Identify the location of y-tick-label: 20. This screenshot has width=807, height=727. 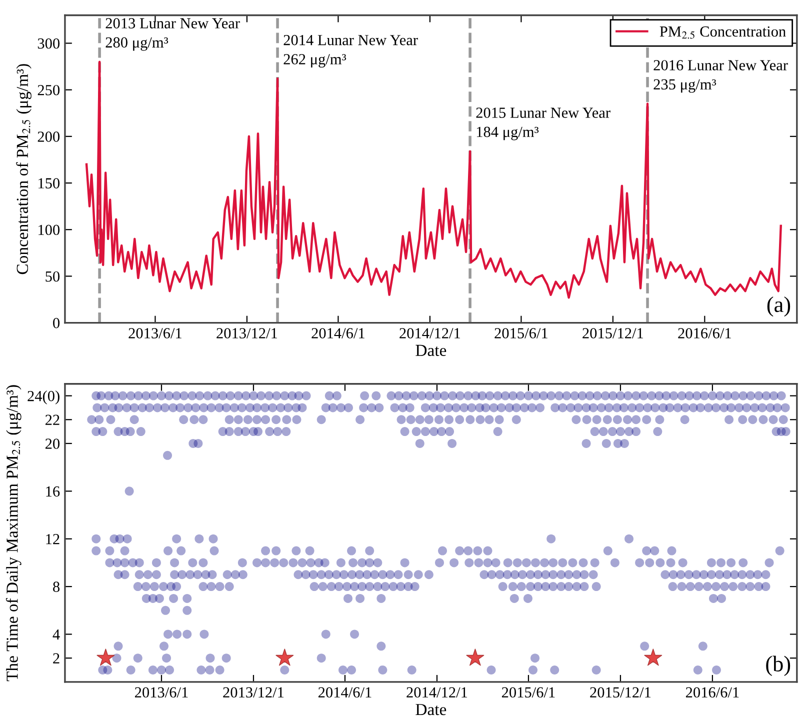
(52, 443).